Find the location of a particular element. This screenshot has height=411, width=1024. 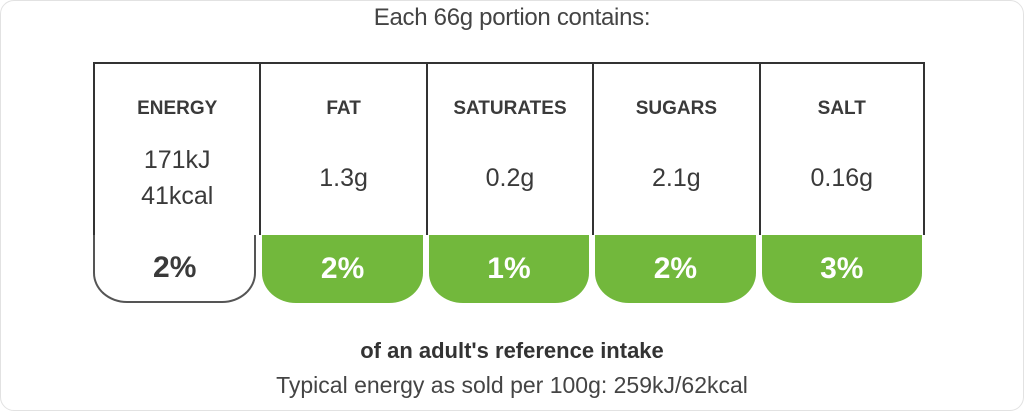

reference-percent: 3% is located at coordinates (841, 269).